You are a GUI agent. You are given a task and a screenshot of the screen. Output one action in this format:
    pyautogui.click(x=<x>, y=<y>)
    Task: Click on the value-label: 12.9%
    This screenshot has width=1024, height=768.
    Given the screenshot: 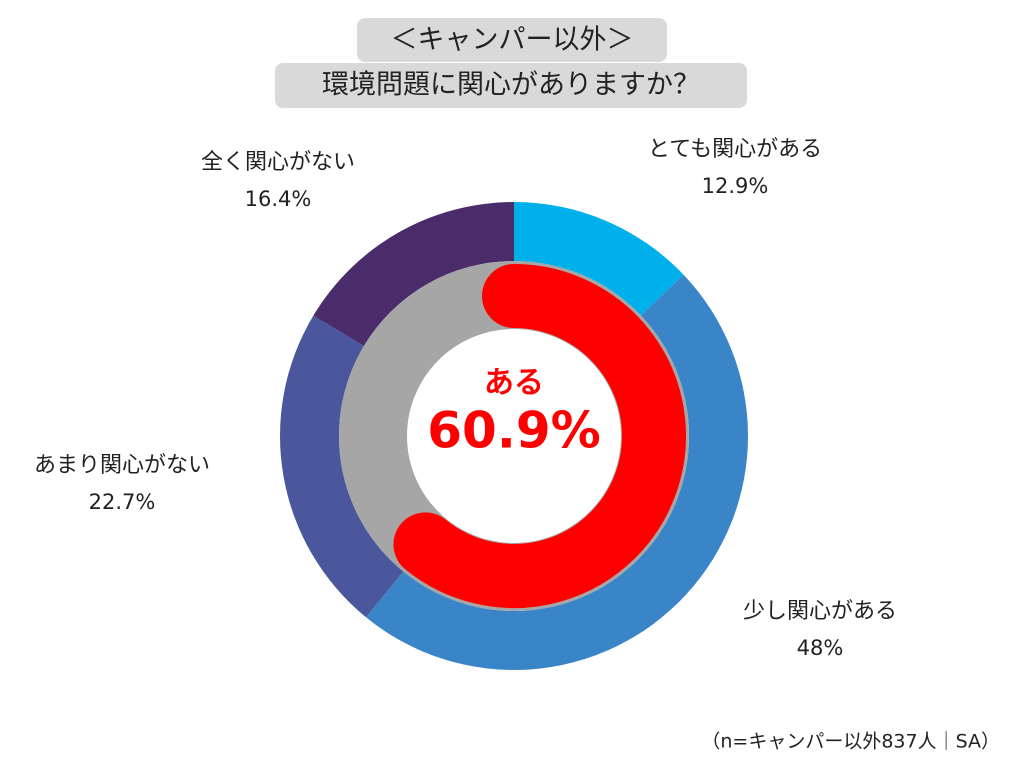 What is the action you would take?
    pyautogui.click(x=735, y=186)
    